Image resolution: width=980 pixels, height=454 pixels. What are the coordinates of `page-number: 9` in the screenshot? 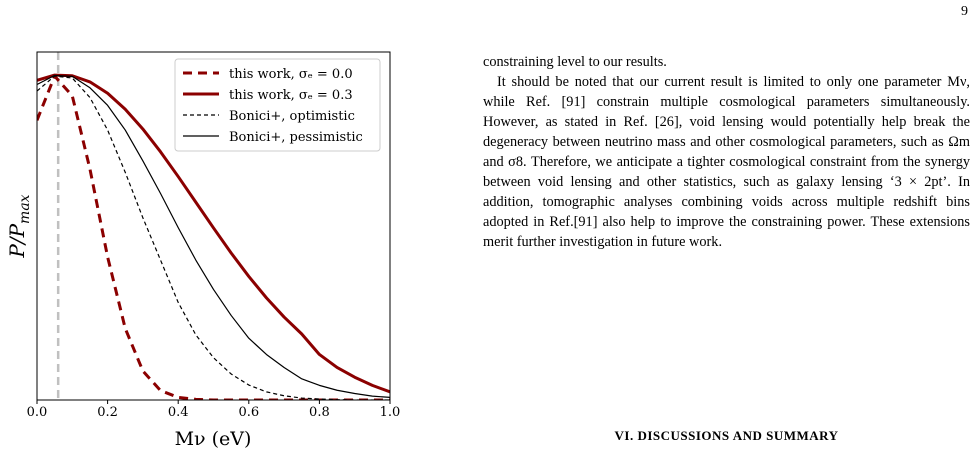 It's located at (964, 11).